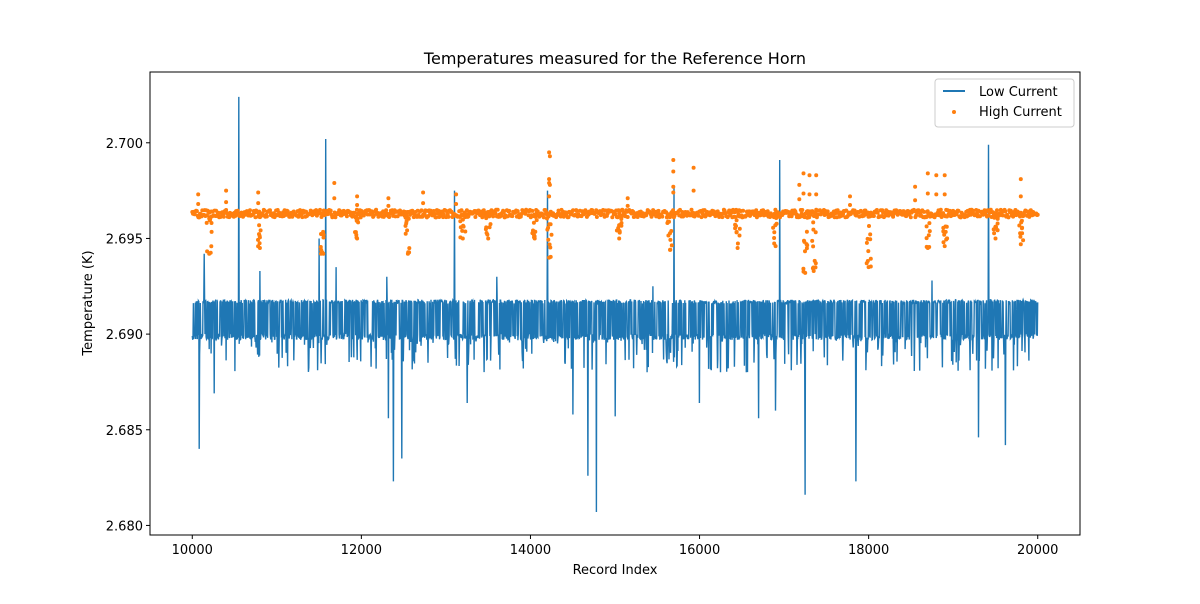  Describe the element at coordinates (124, 144) in the screenshot. I see `y-tick-label: 2.700` at that location.